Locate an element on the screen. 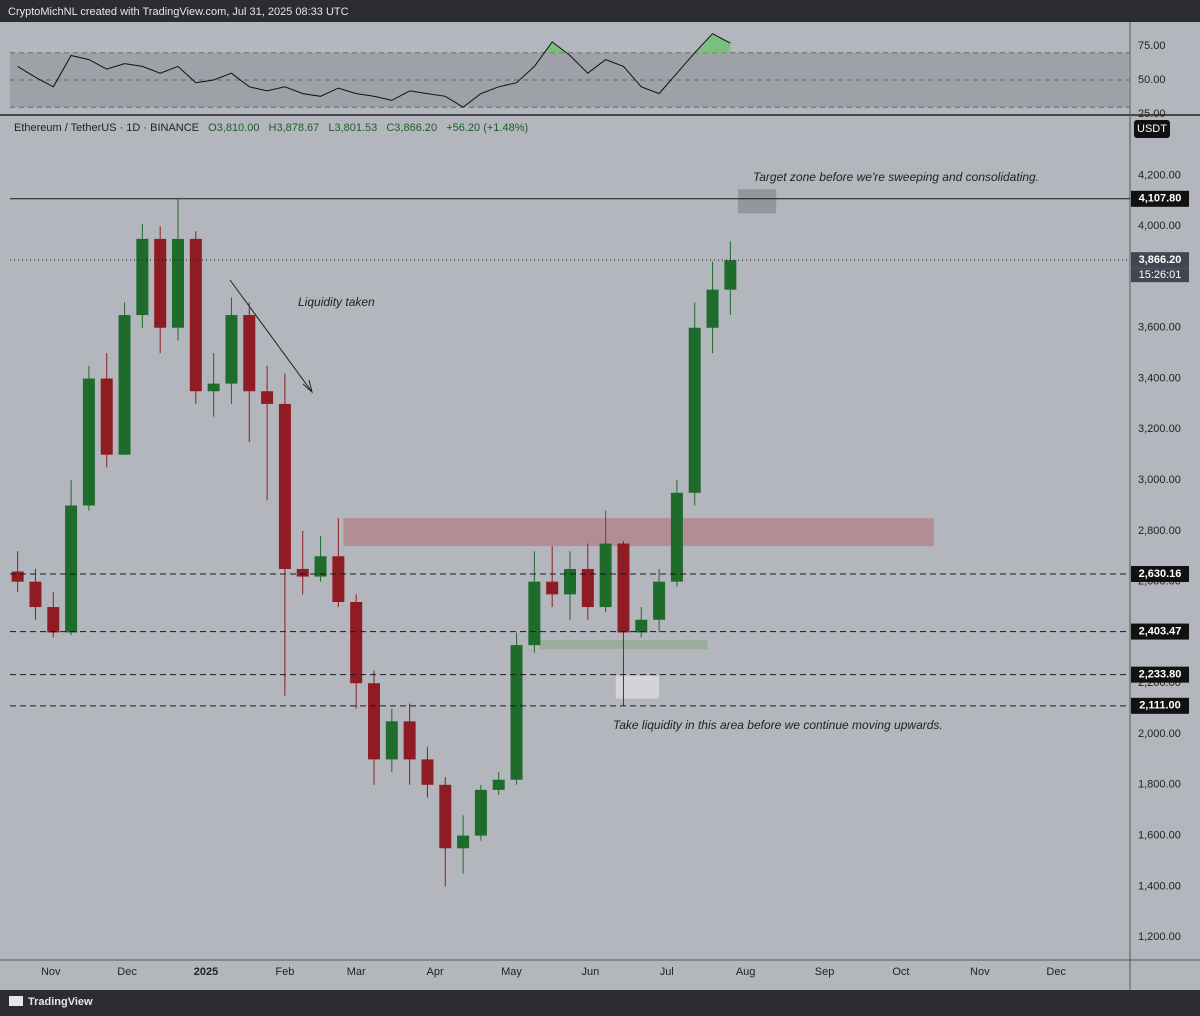  symbol: Ethereum / TetherUS · 1D · BINANCE is located at coordinates (106, 128).